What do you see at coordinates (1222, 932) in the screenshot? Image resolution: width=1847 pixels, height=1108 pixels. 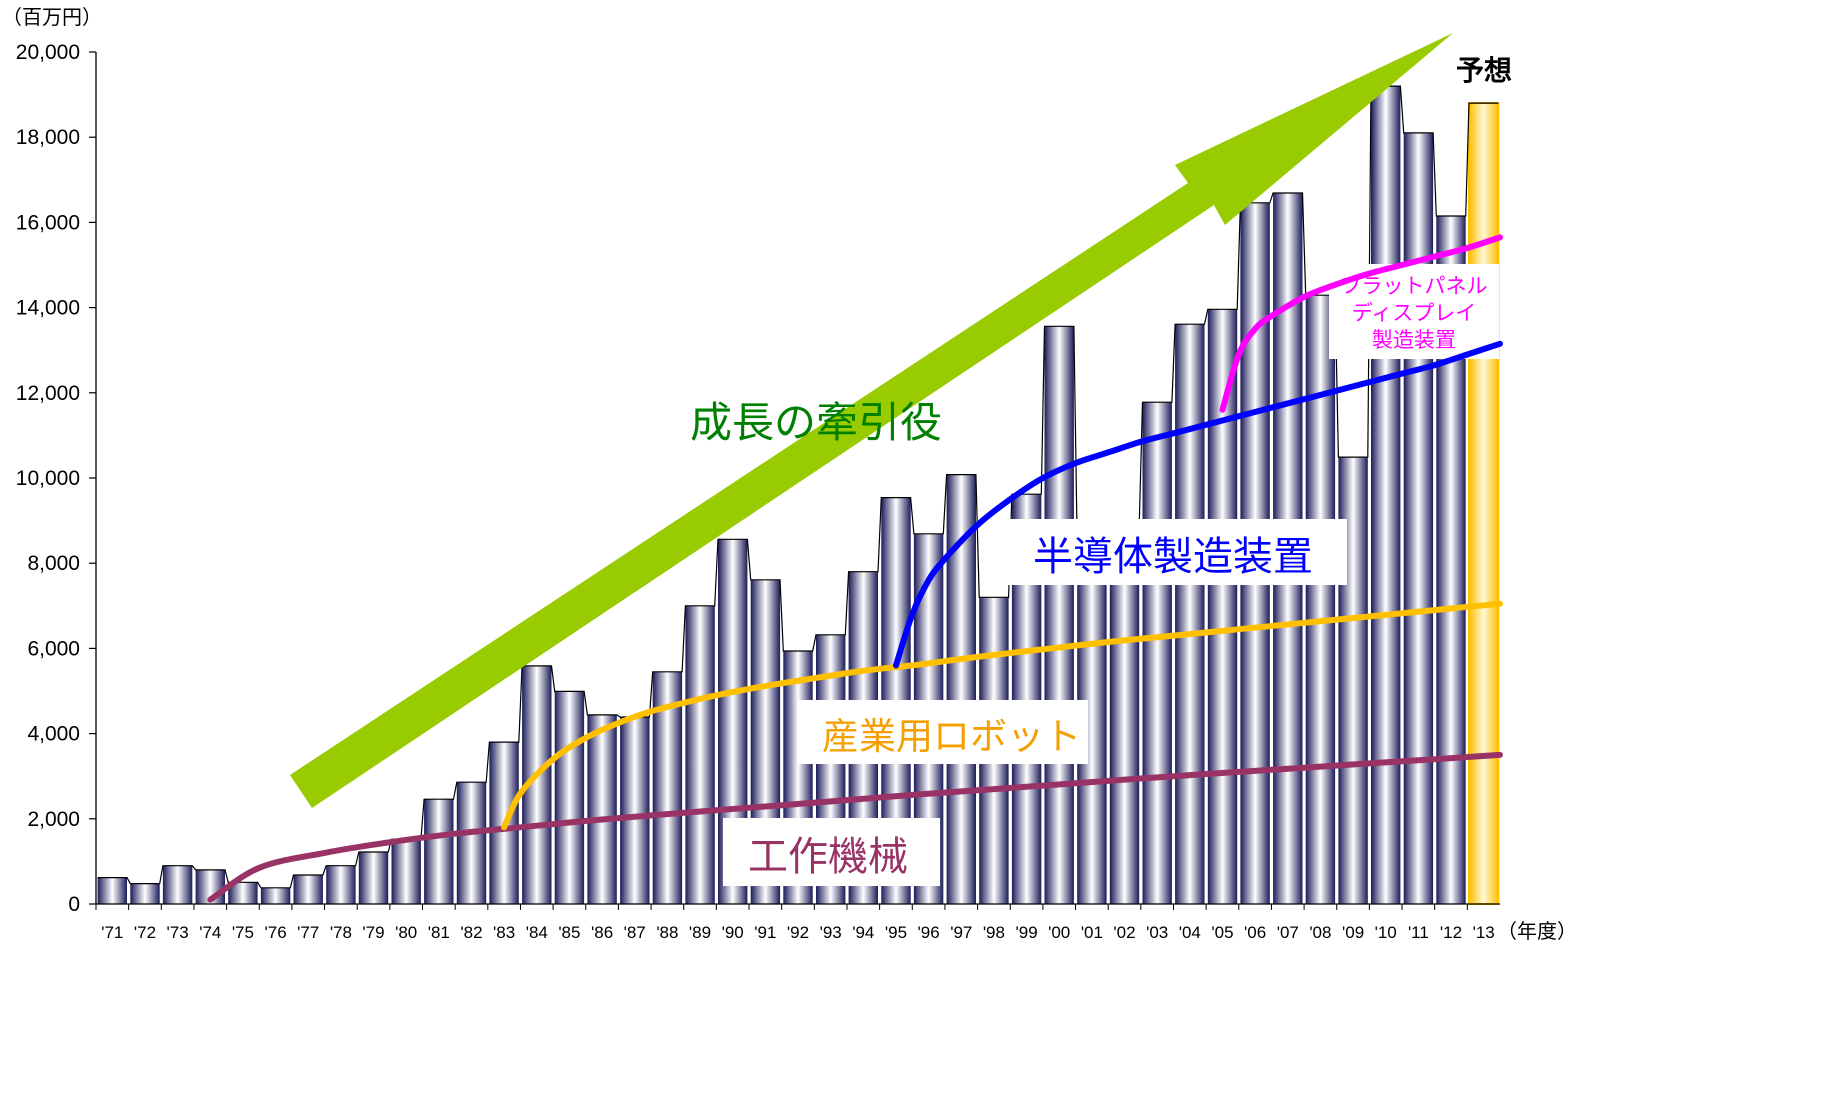 I see `x-tick-label: '05` at bounding box center [1222, 932].